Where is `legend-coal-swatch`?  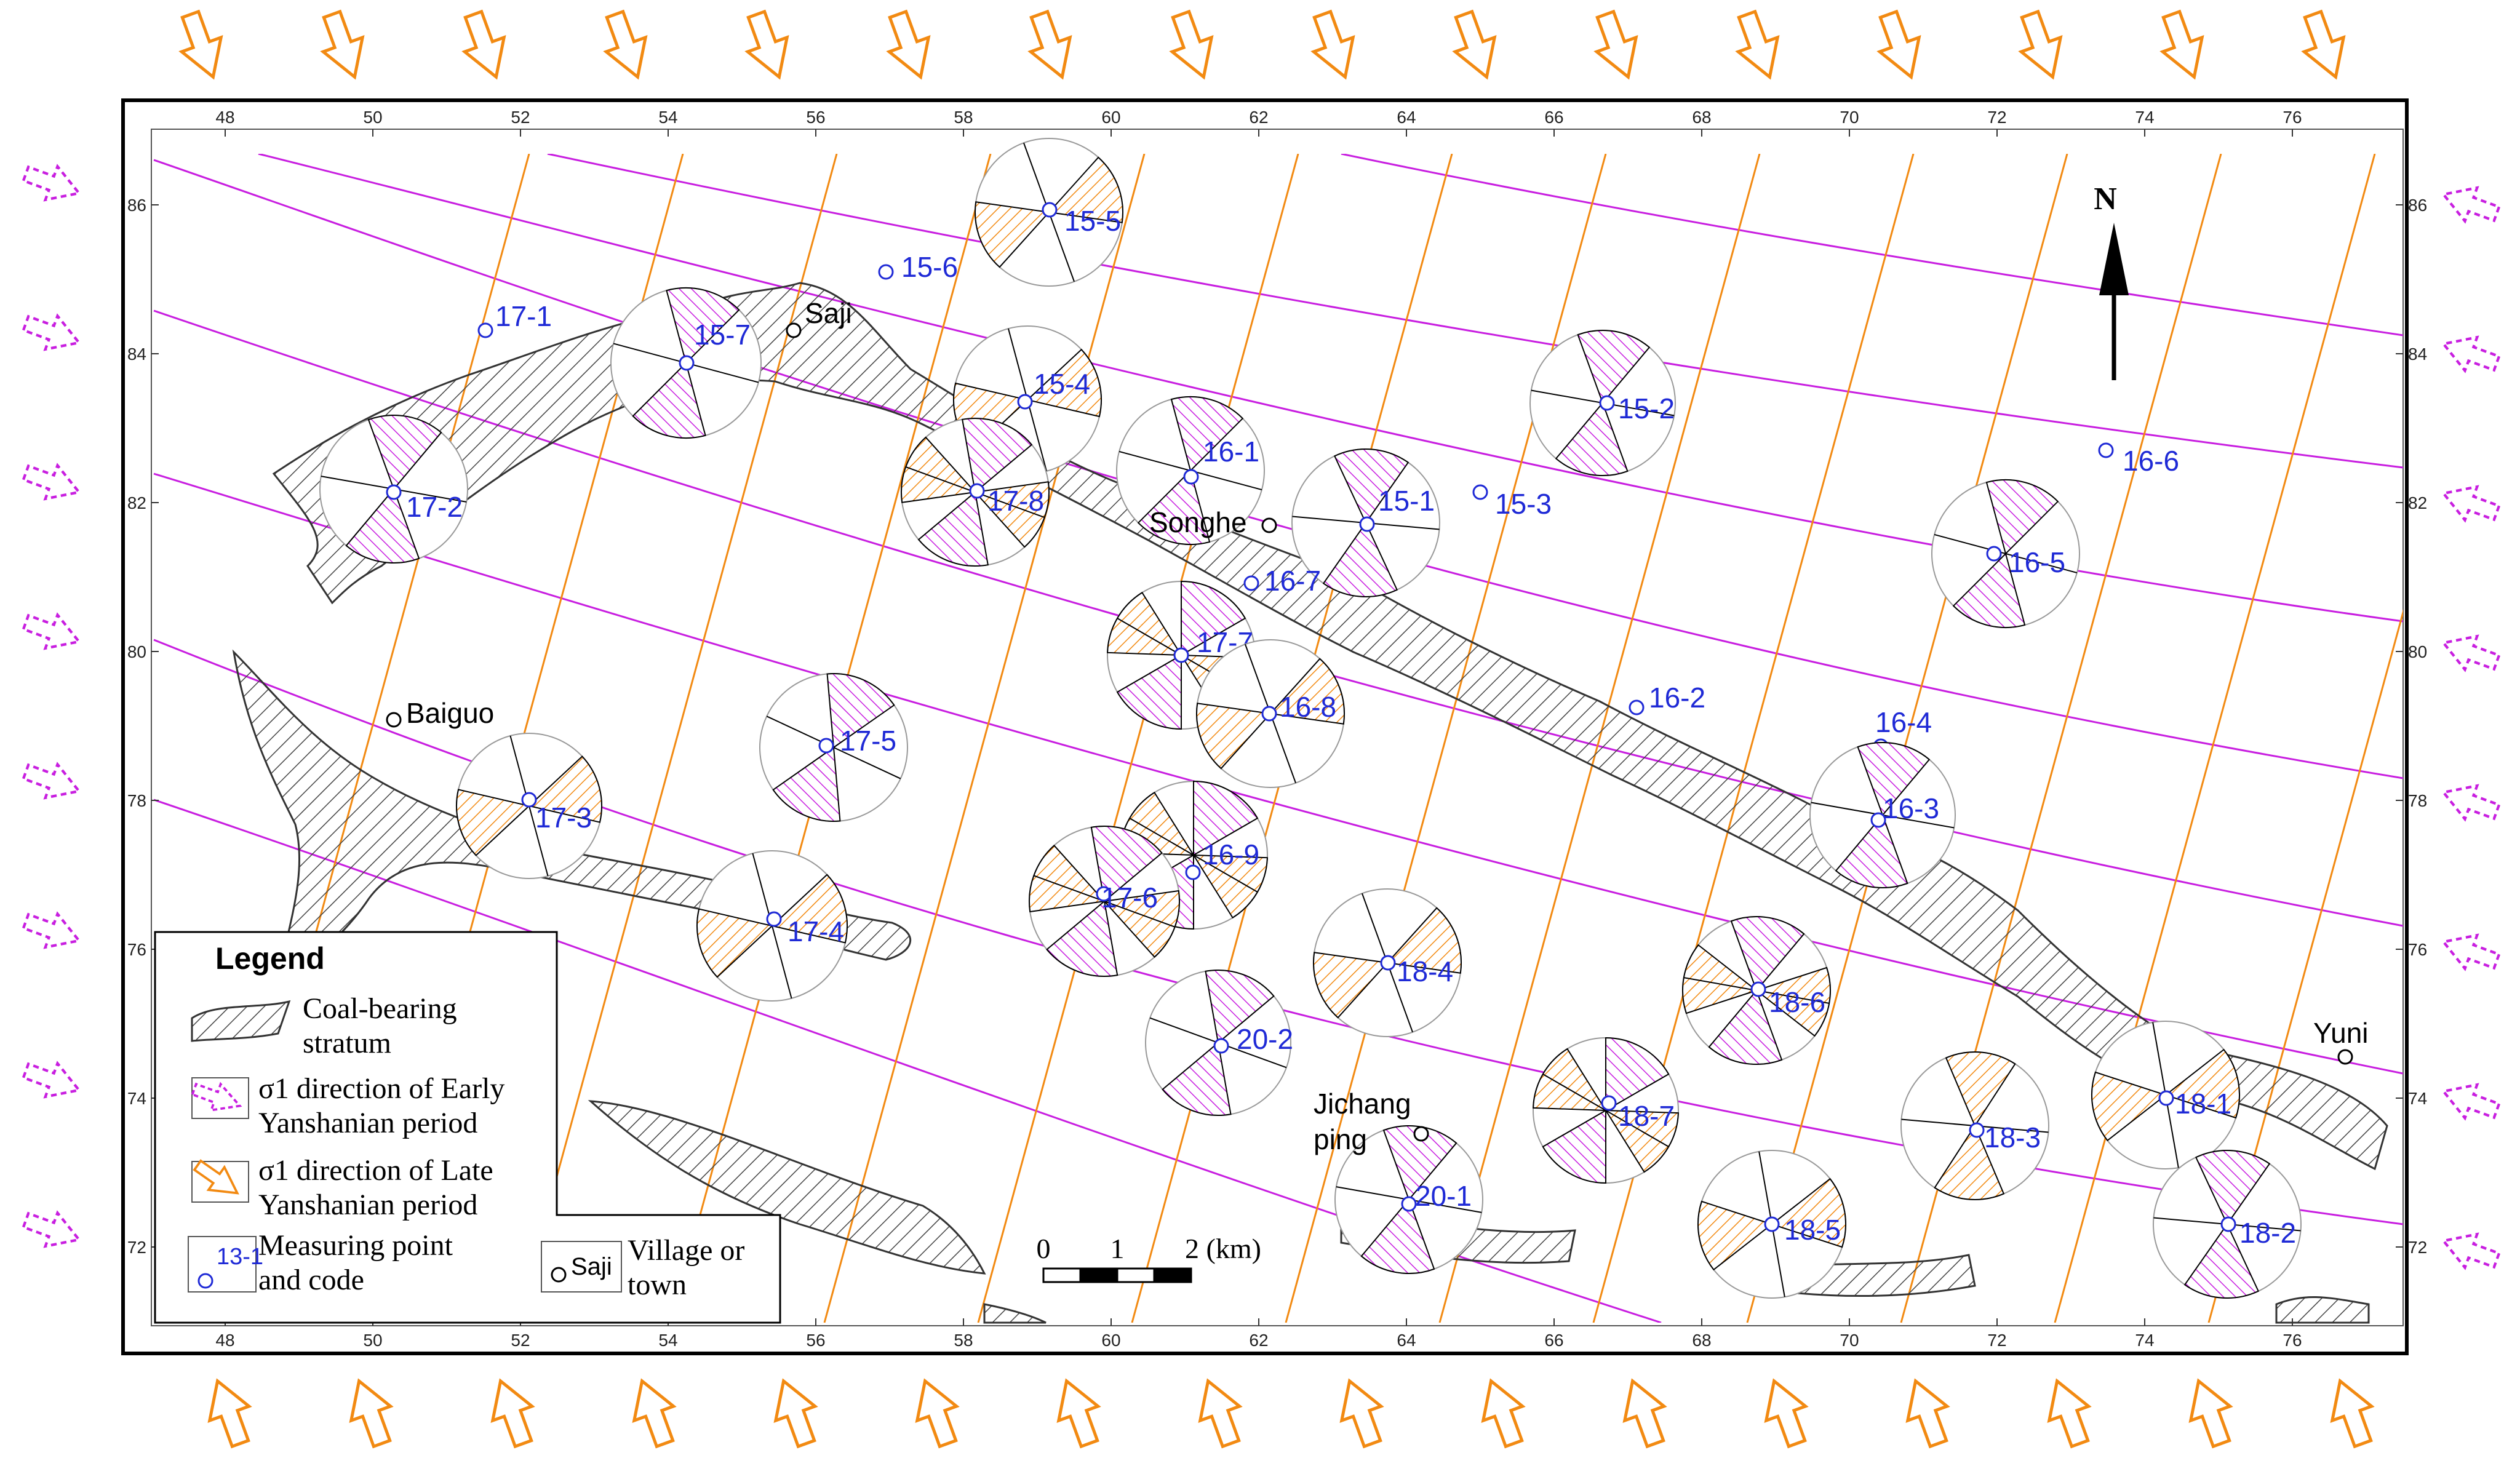 legend-coal-swatch is located at coordinates (241, 1021).